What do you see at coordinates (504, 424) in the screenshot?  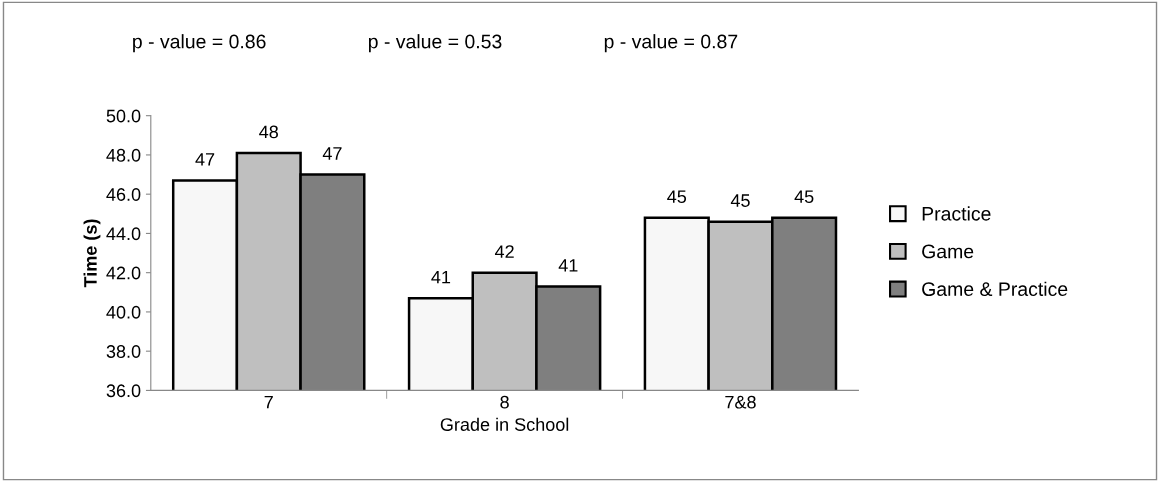 I see `x-axis-title: Grade in School` at bounding box center [504, 424].